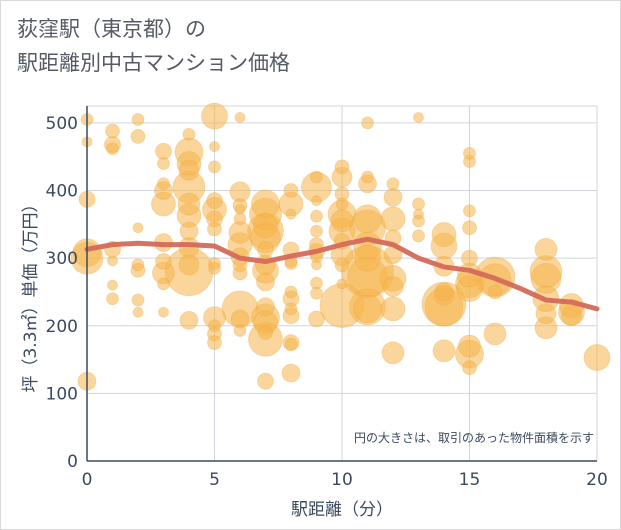 The width and height of the screenshot is (621, 530). Describe the element at coordinates (111, 29) in the screenshot. I see `chart-title-line-1: 荻窪駅（東京都）の` at that location.